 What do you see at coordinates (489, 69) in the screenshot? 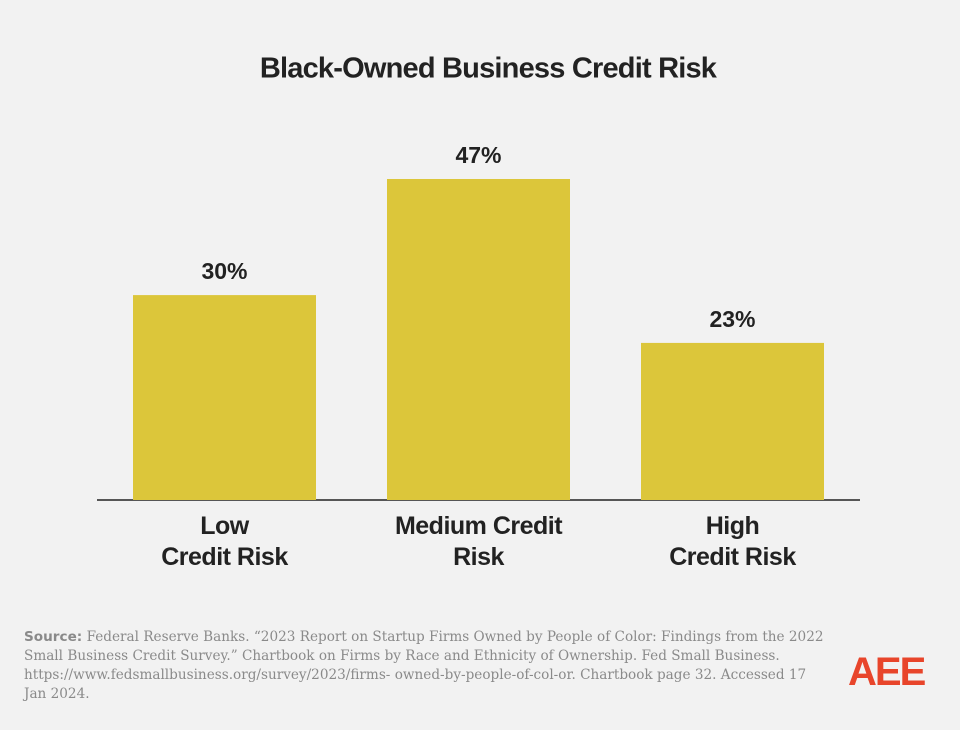
I see `chart-title: Black-Owned Business Credit Risk` at bounding box center [489, 69].